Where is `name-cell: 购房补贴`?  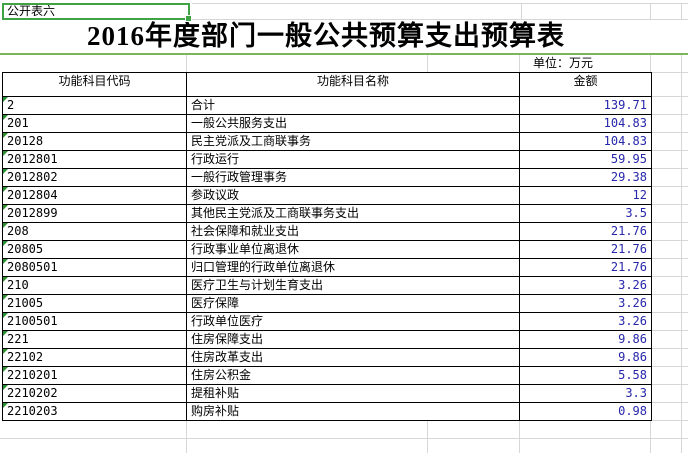
name-cell: 购房补贴 is located at coordinates (353, 412).